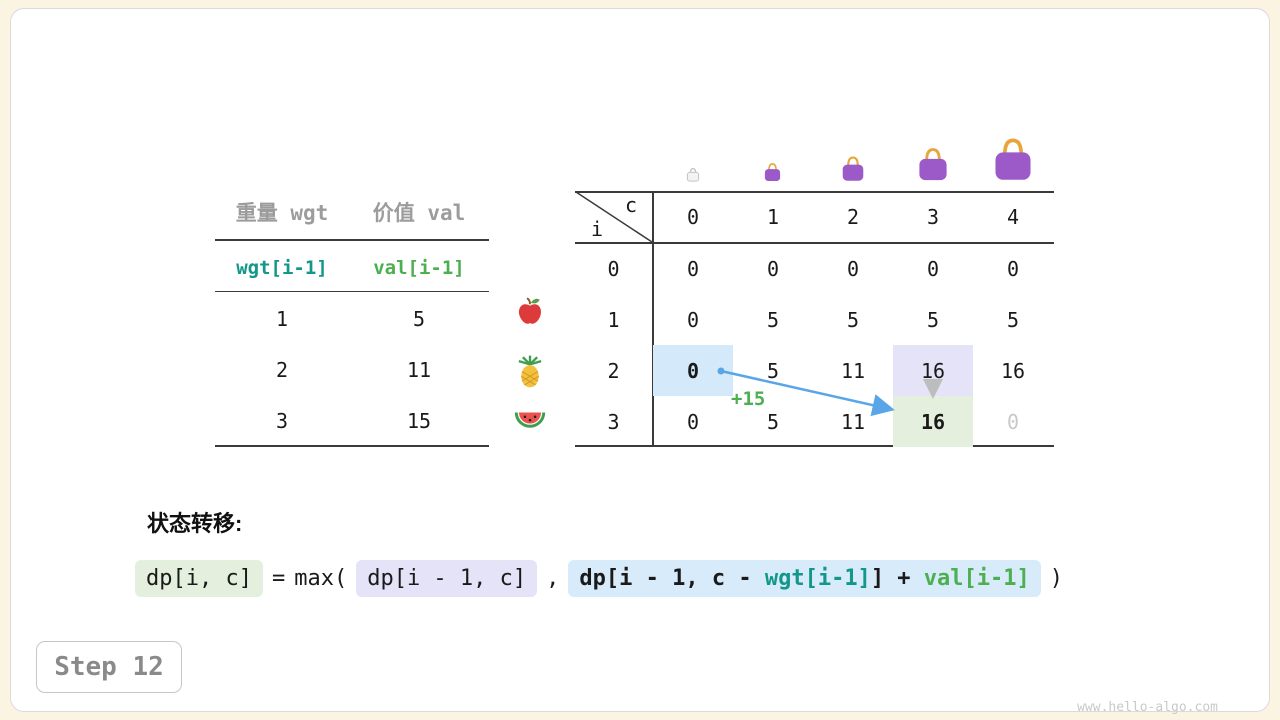  Describe the element at coordinates (1013, 217) in the screenshot. I see `dp-col-header-4: 4` at that location.